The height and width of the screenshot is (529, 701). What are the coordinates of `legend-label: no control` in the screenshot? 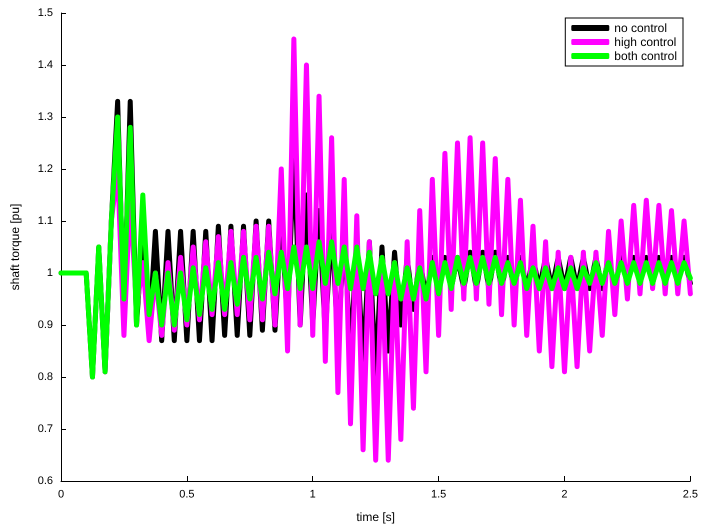 It's located at (640, 28).